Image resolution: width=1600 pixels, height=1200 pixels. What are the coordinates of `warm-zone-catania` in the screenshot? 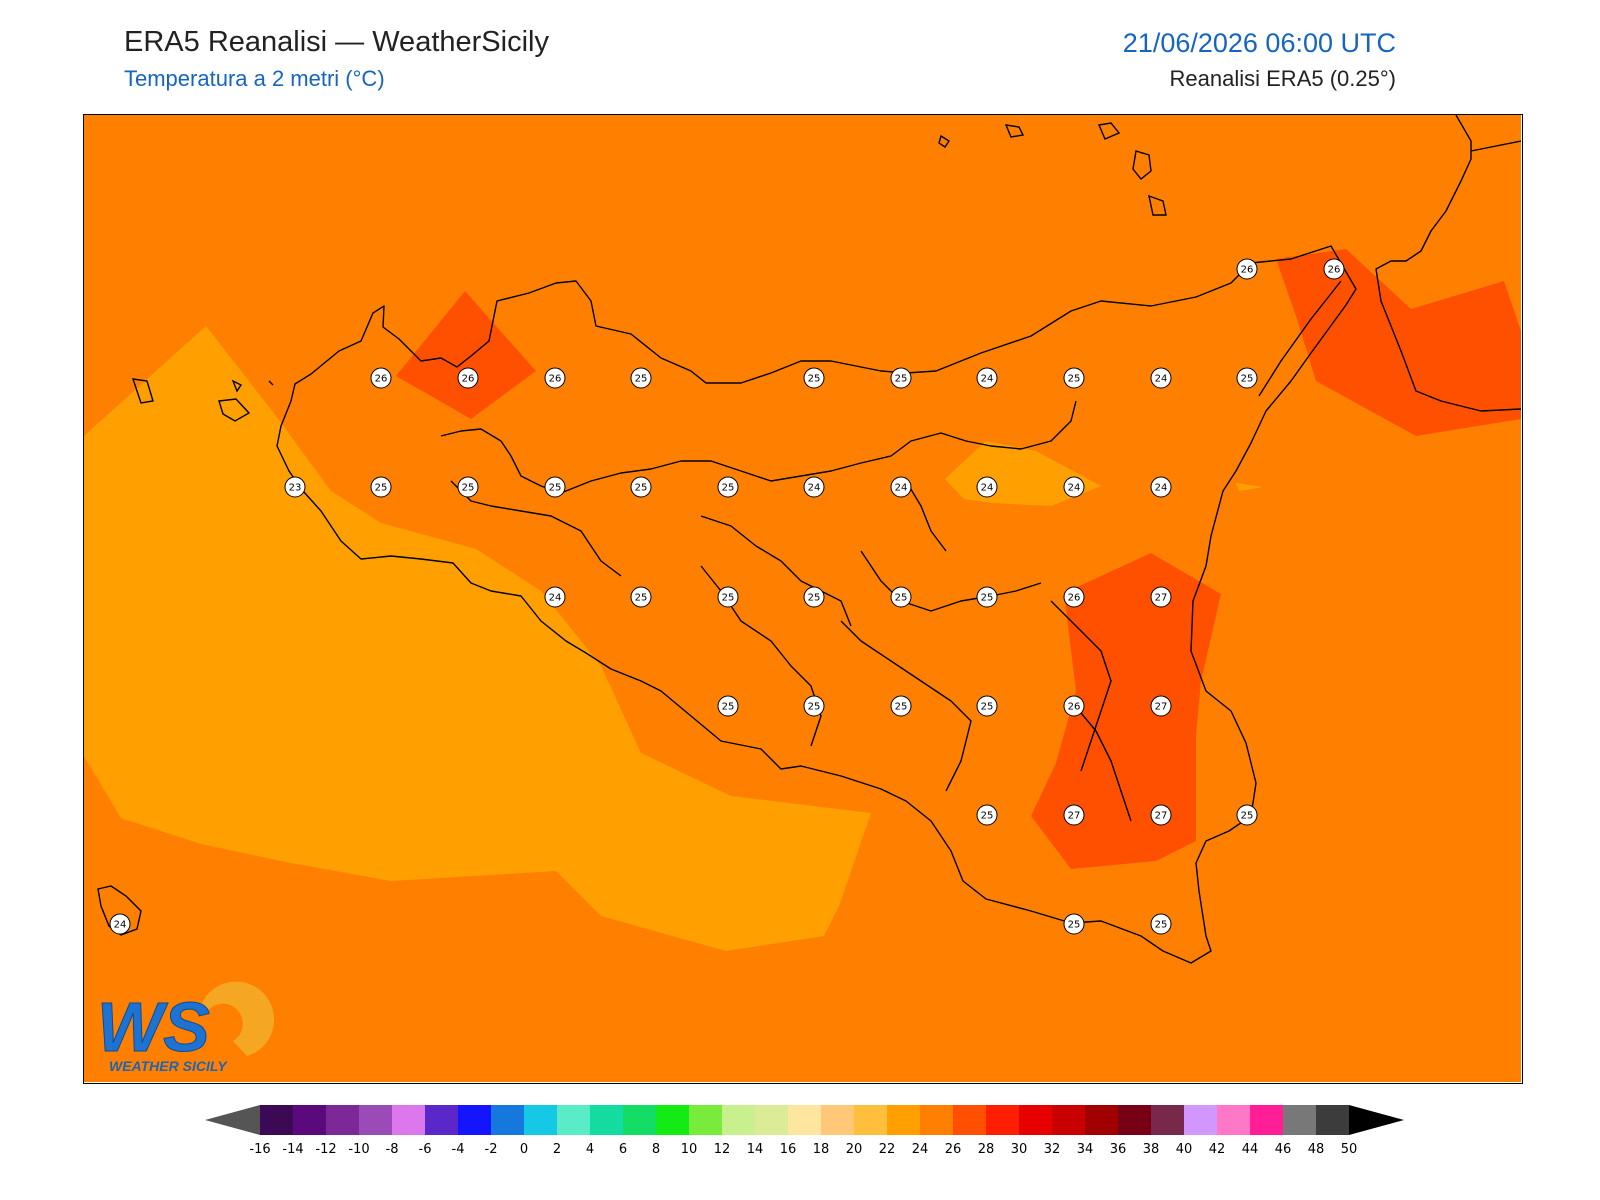 It's located at (1126, 711).